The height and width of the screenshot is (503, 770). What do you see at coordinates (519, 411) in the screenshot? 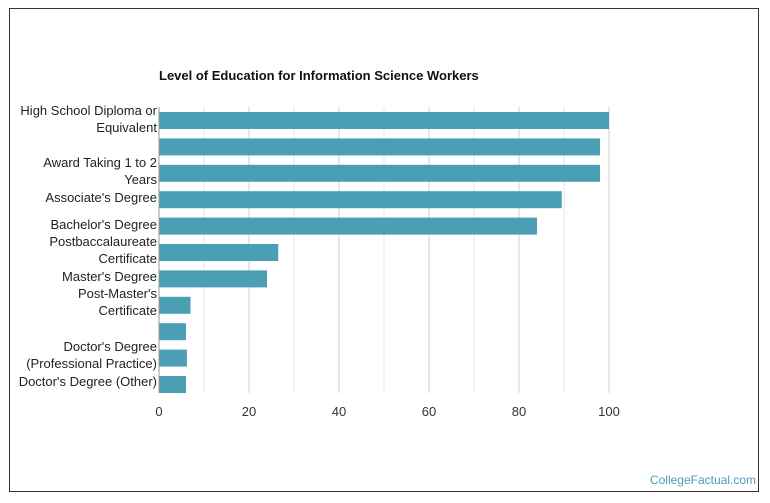
I see `x-tick-label: 80` at bounding box center [519, 411].